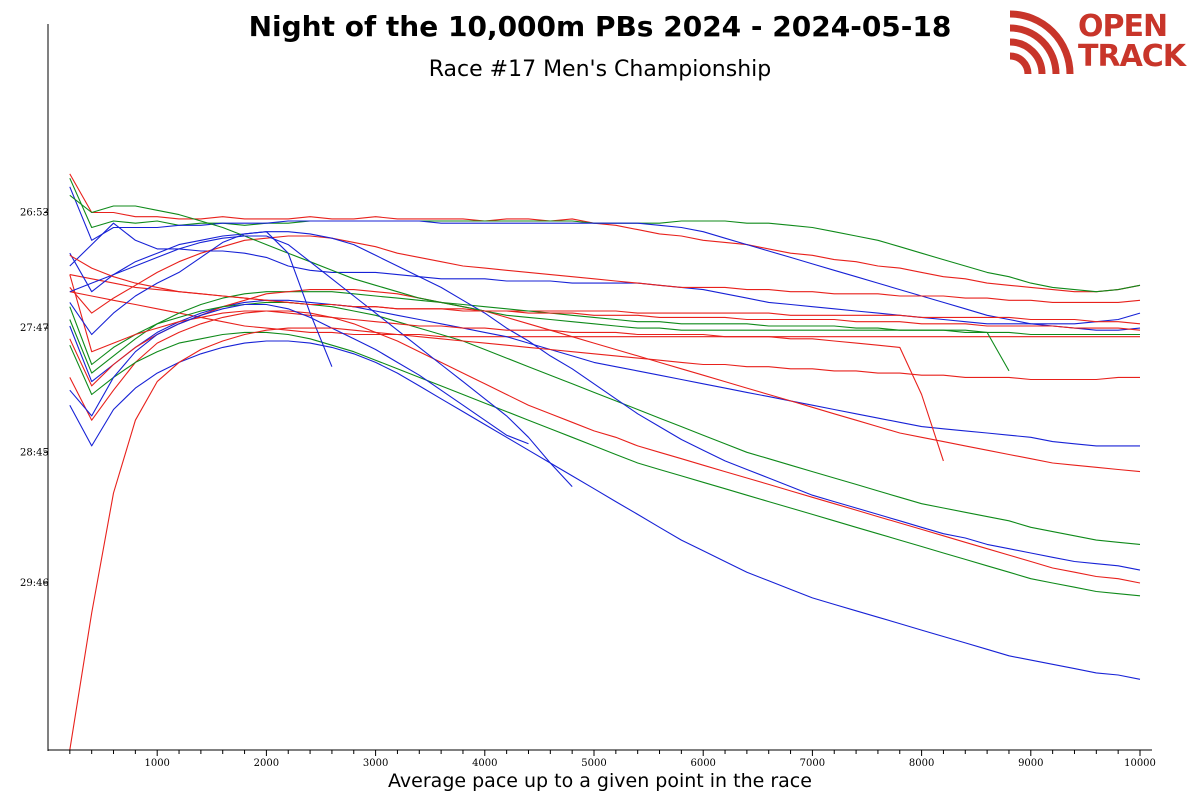  I want to click on y-tick-label: 29:46, so click(34, 583).